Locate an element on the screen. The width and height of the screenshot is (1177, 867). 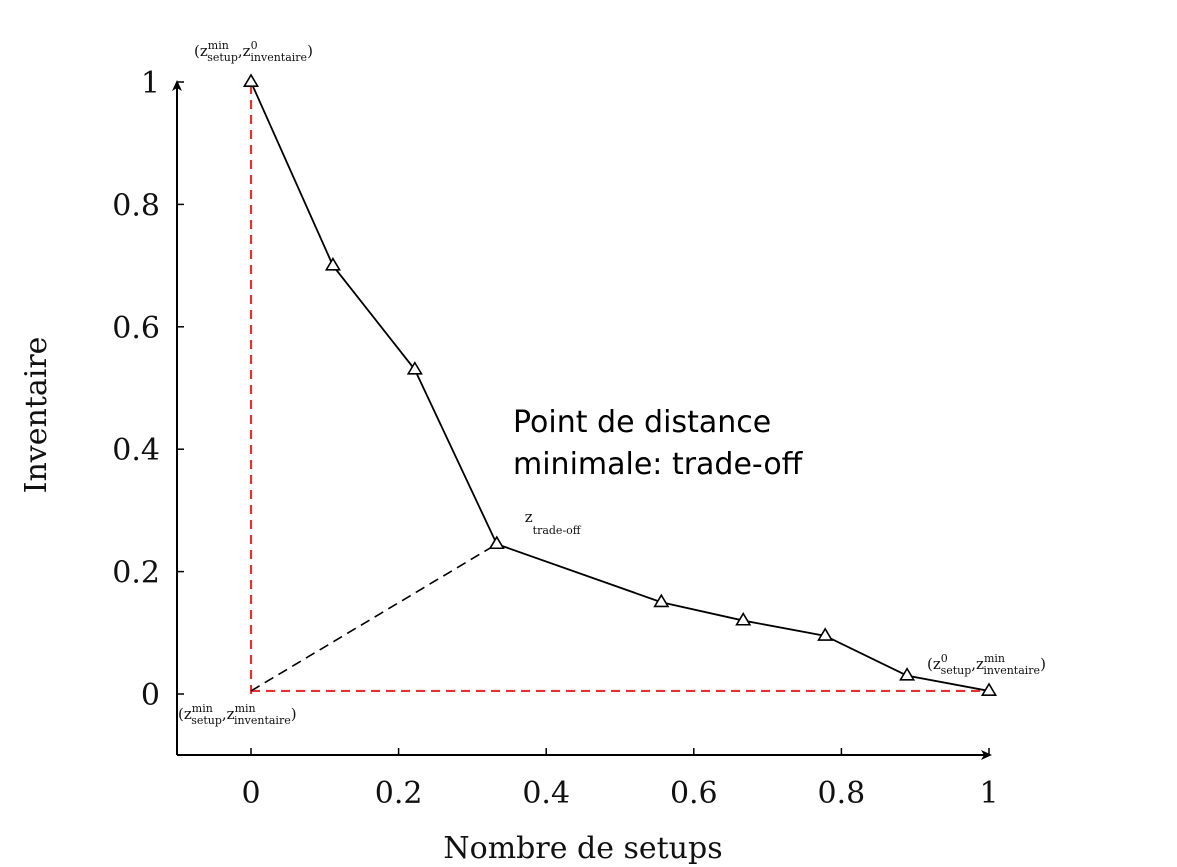
y-tick-label: 0.2 is located at coordinates (136, 573).